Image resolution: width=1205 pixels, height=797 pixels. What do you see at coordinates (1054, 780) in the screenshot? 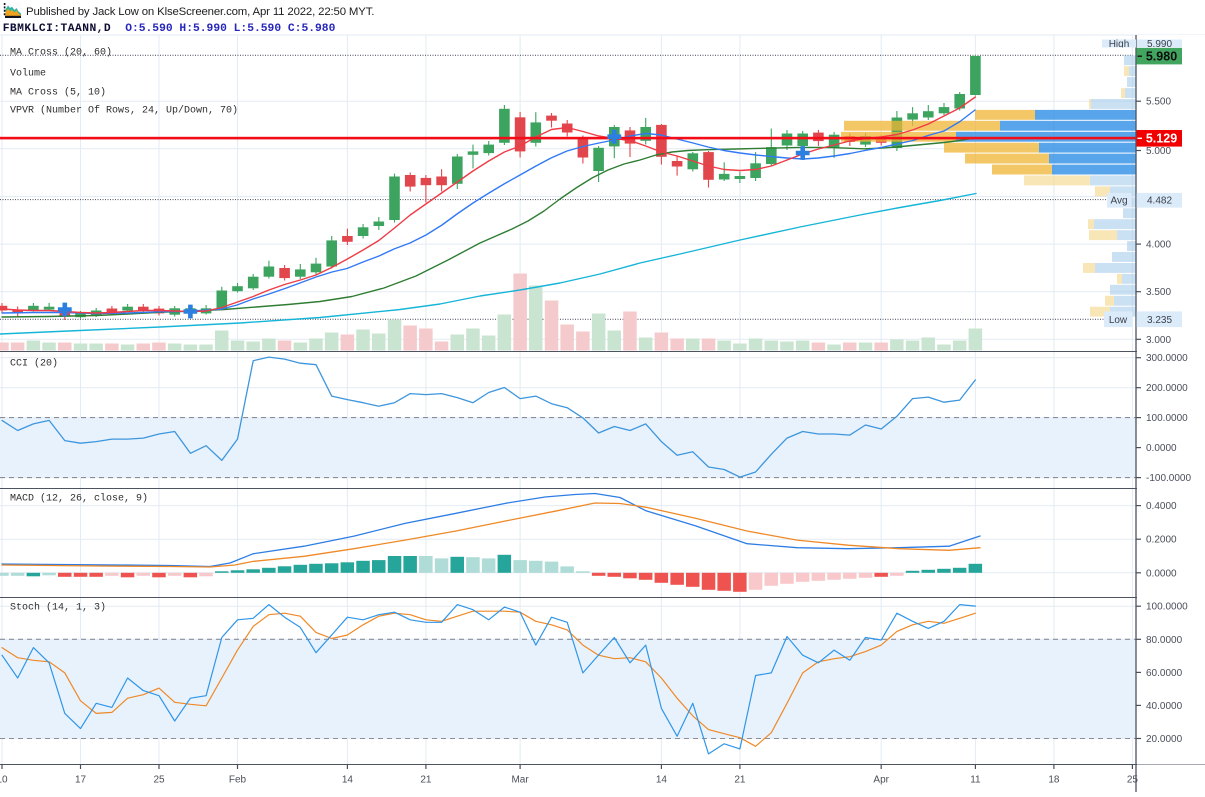
I see `svg-text: 18` at bounding box center [1054, 780].